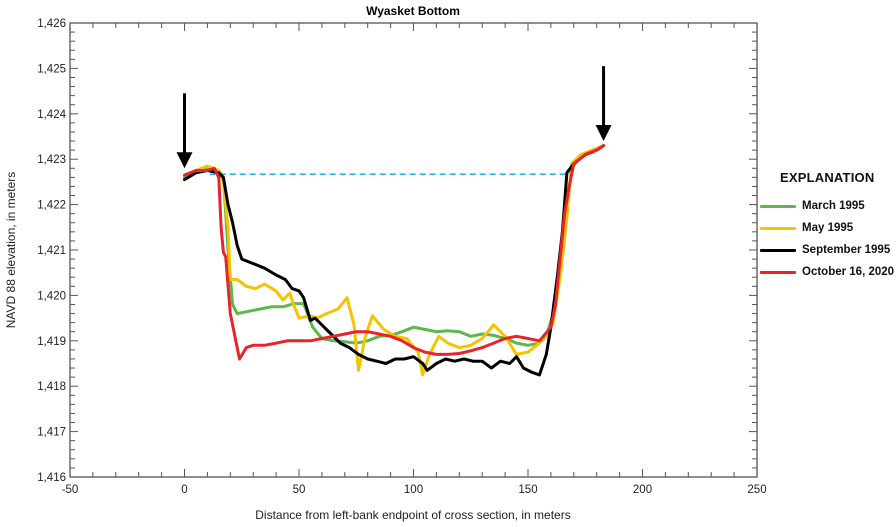  Describe the element at coordinates (833, 206) in the screenshot. I see `legend-label: March 1995` at that location.